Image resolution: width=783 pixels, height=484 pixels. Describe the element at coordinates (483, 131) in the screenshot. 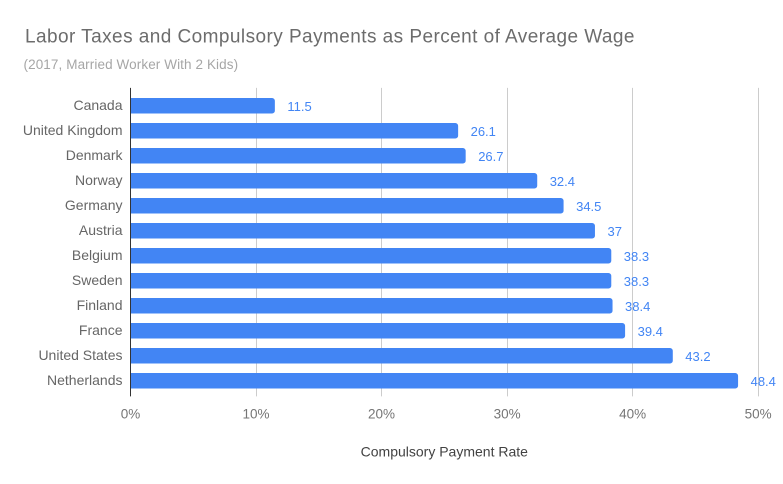

I see `svg-text: 26.1` at that location.